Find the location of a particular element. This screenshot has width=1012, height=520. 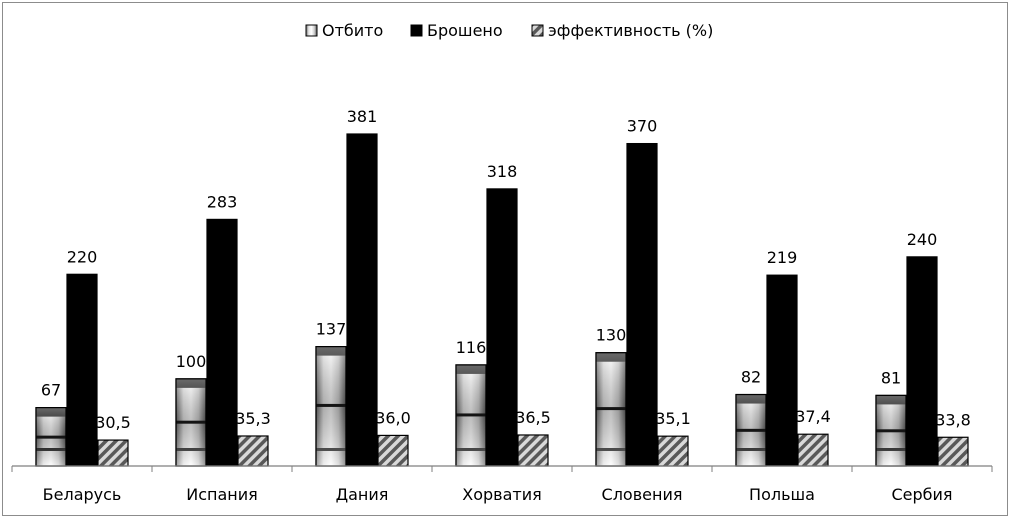

data-label-otbito-6: 81 is located at coordinates (891, 377).